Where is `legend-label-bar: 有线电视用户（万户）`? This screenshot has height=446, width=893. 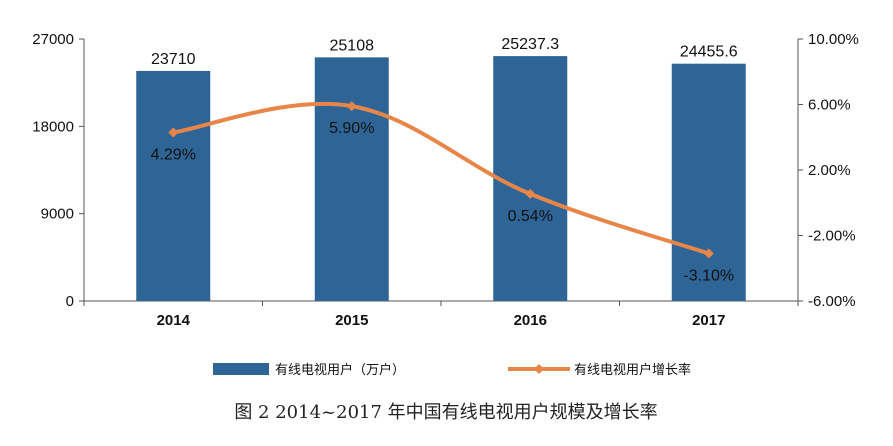 legend-label-bar: 有线电视用户（万户） is located at coordinates (340, 370).